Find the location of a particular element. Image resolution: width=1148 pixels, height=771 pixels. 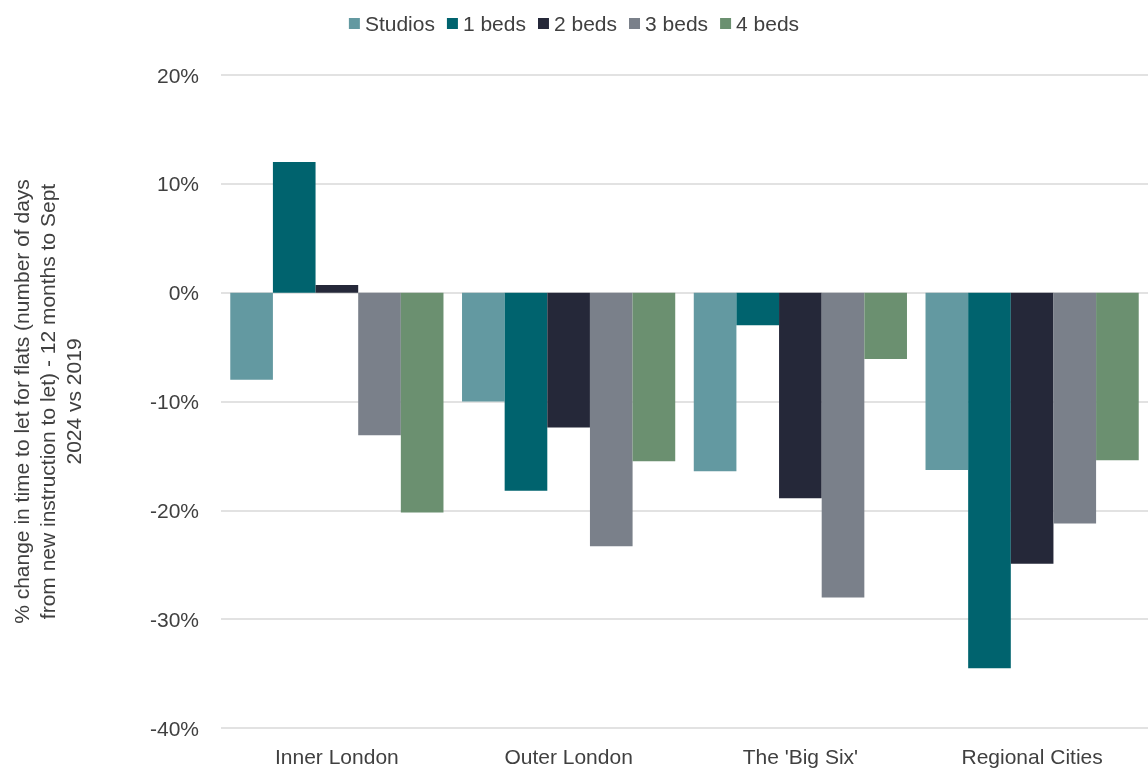

legend-label: Studios is located at coordinates (399, 23).